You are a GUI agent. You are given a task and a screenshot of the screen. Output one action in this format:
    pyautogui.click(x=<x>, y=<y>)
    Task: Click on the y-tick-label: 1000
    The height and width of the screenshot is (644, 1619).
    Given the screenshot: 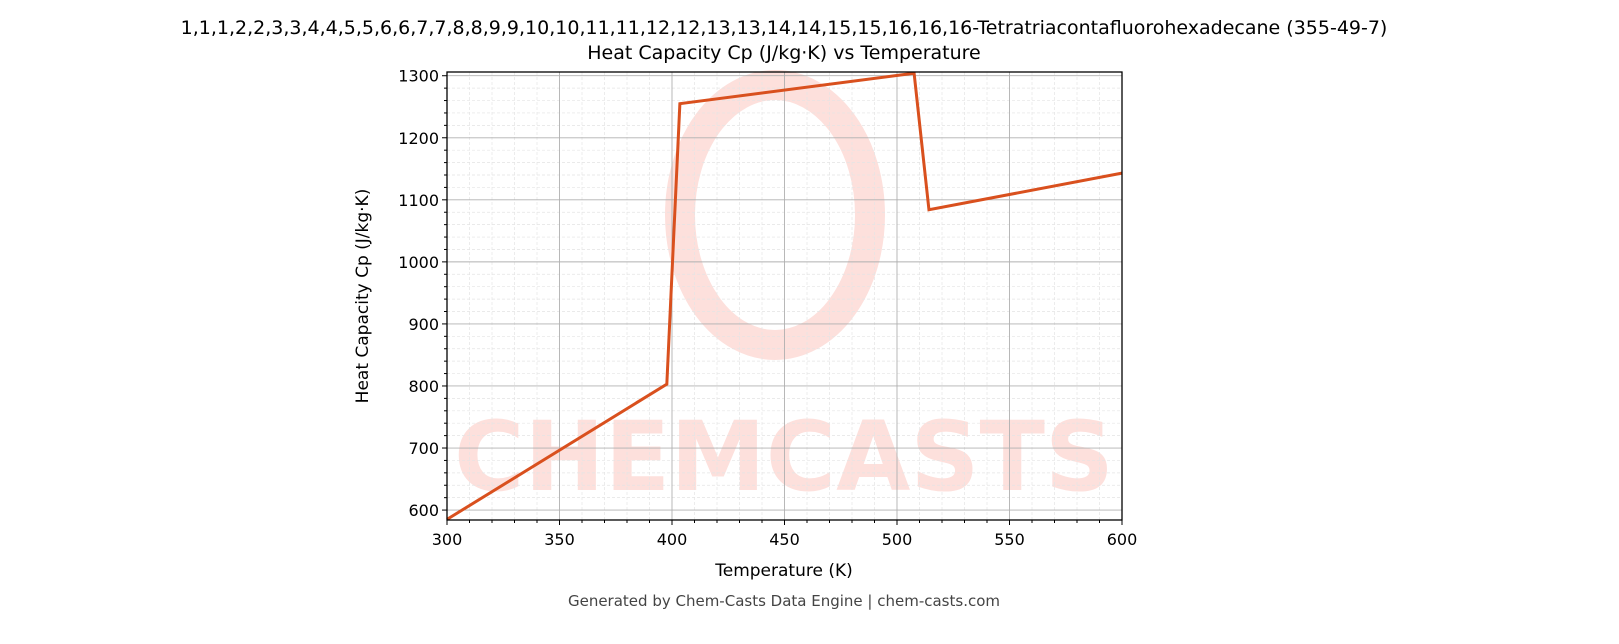 What is the action you would take?
    pyautogui.click(x=418, y=262)
    